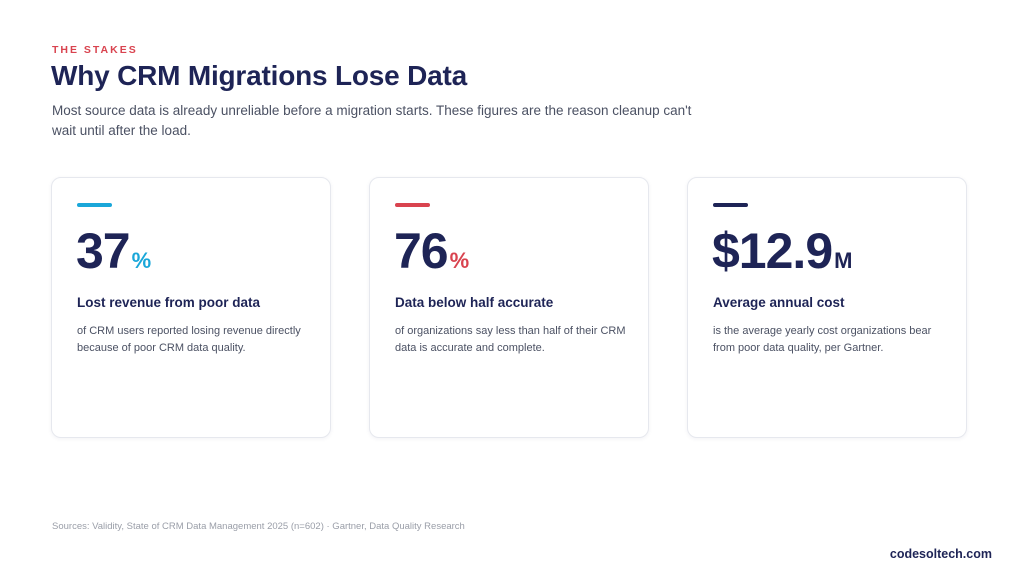 This screenshot has width=1024, height=584. I want to click on brand-link: codesoltech.com, so click(940, 554).